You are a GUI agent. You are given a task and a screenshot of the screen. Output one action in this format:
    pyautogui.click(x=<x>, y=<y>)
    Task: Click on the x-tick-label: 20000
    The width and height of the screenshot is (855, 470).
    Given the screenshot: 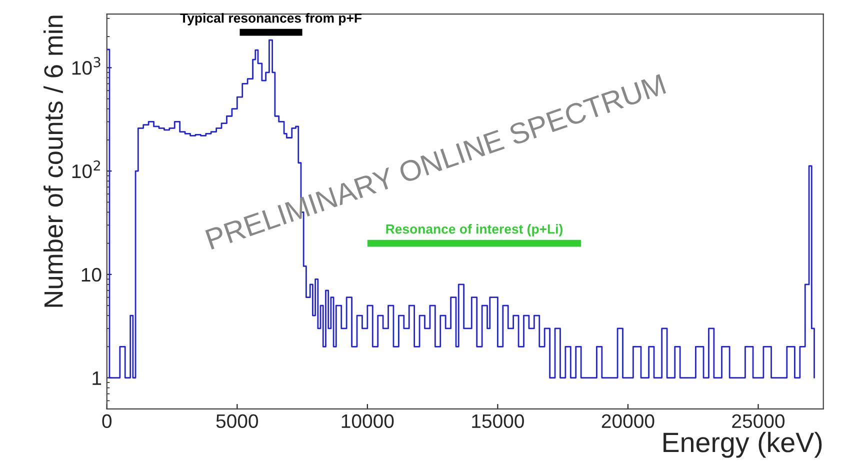 What is the action you would take?
    pyautogui.click(x=628, y=421)
    